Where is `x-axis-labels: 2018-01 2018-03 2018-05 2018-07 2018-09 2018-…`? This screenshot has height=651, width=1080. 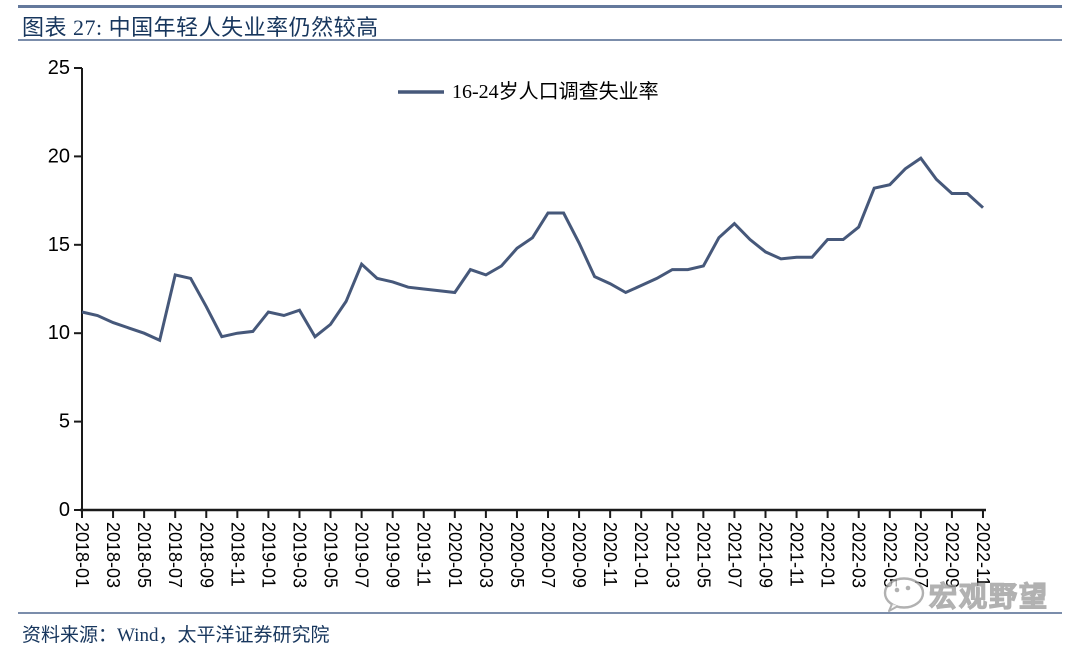 x-axis-labels: 2018-01 2018-03 2018-05 2018-07 2018-09 2018-… is located at coordinates (532, 555).